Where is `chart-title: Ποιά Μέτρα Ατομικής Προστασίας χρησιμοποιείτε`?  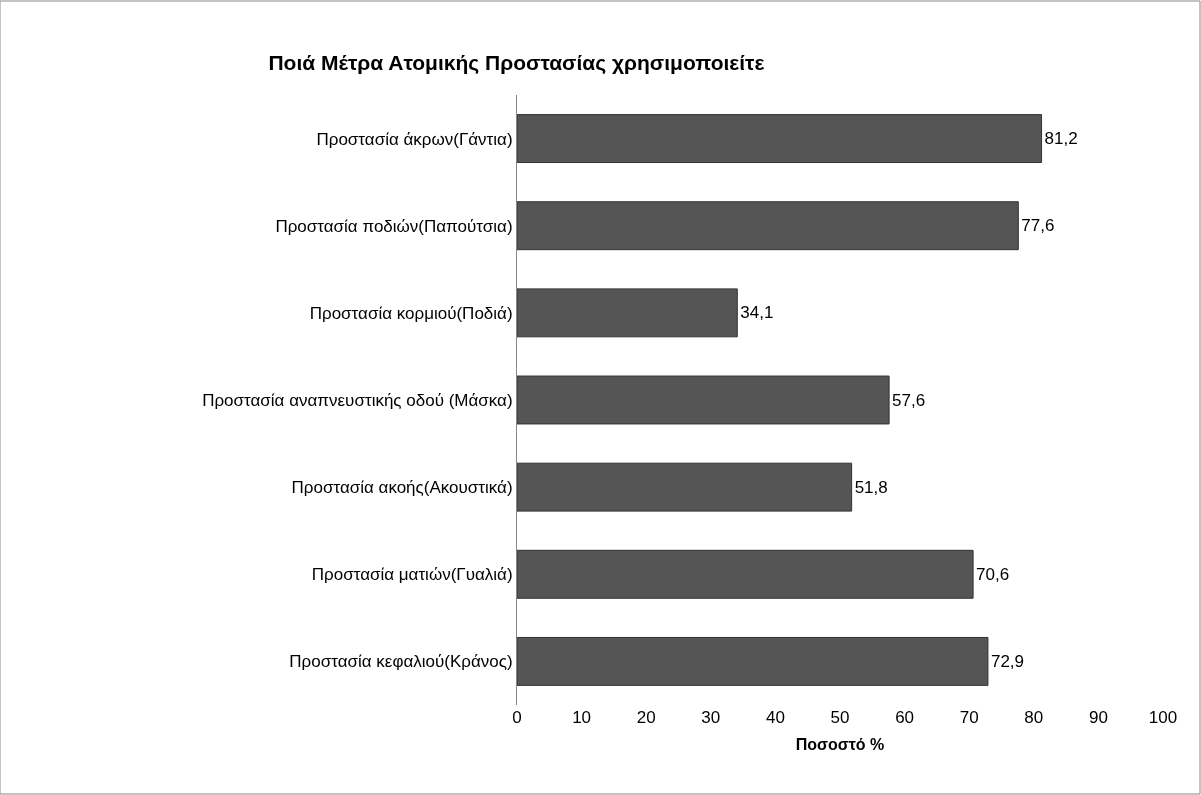
chart-title: Ποιά Μέτρα Ατομικής Προστασίας χρησιμοποιείτε is located at coordinates (516, 63).